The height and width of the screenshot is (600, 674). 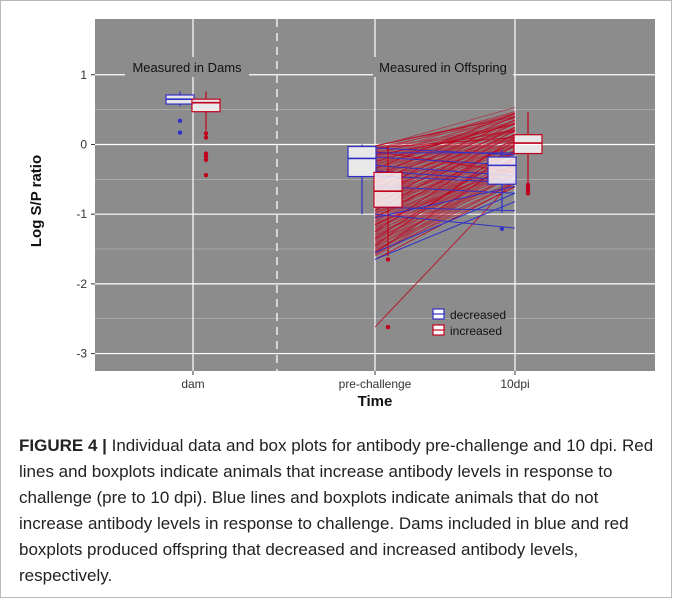 I want to click on y-axis-ticks: 1 0 -1 -2 -3, so click(x=85, y=214).